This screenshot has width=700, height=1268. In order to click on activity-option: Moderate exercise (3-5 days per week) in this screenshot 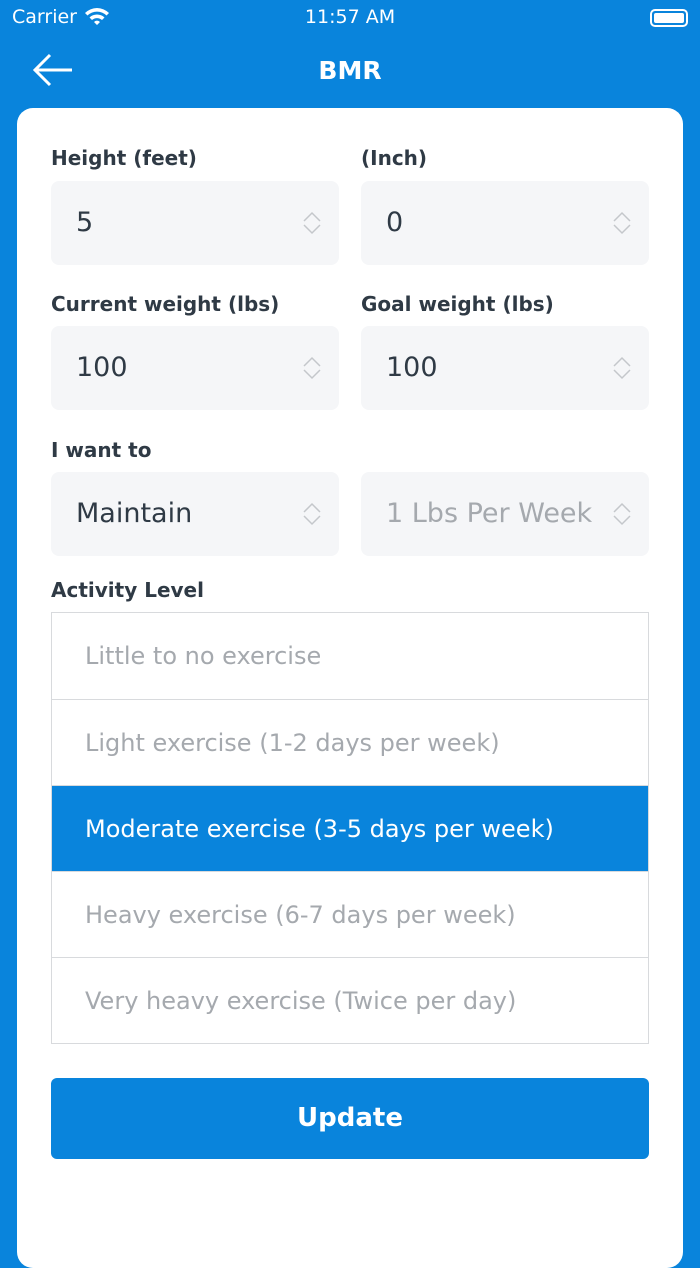, I will do `click(350, 828)`.